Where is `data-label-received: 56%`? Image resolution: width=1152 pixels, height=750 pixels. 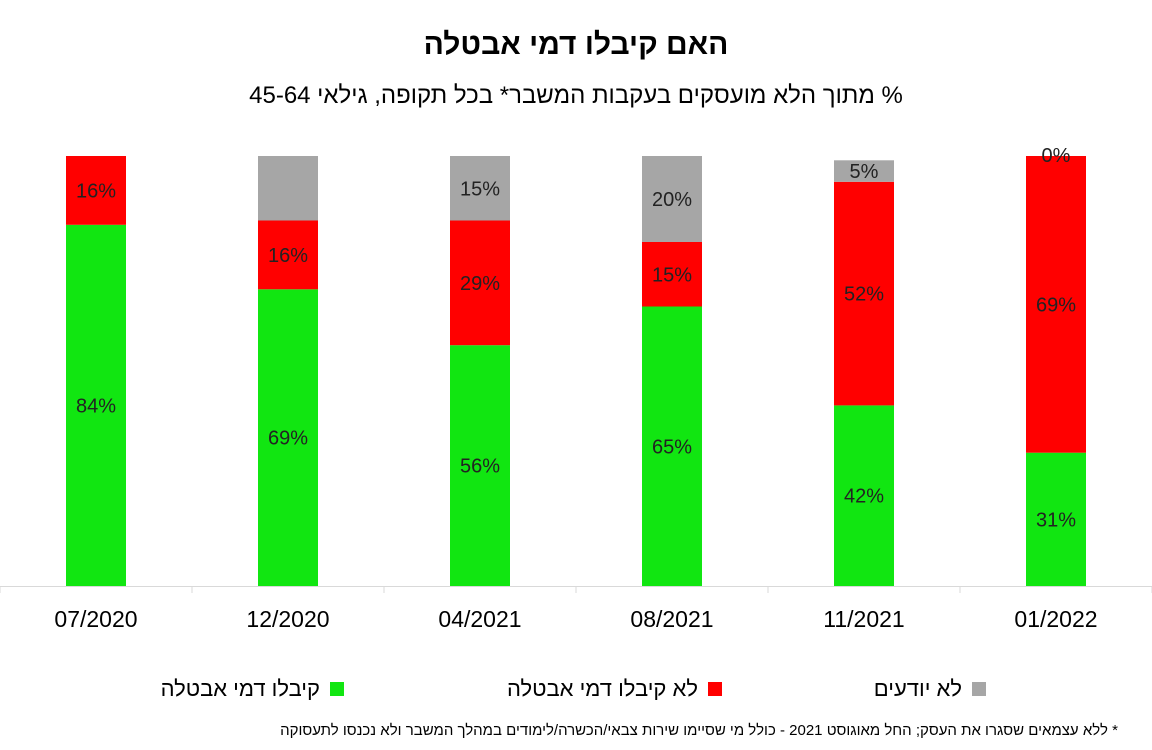
data-label-received: 56% is located at coordinates (480, 467).